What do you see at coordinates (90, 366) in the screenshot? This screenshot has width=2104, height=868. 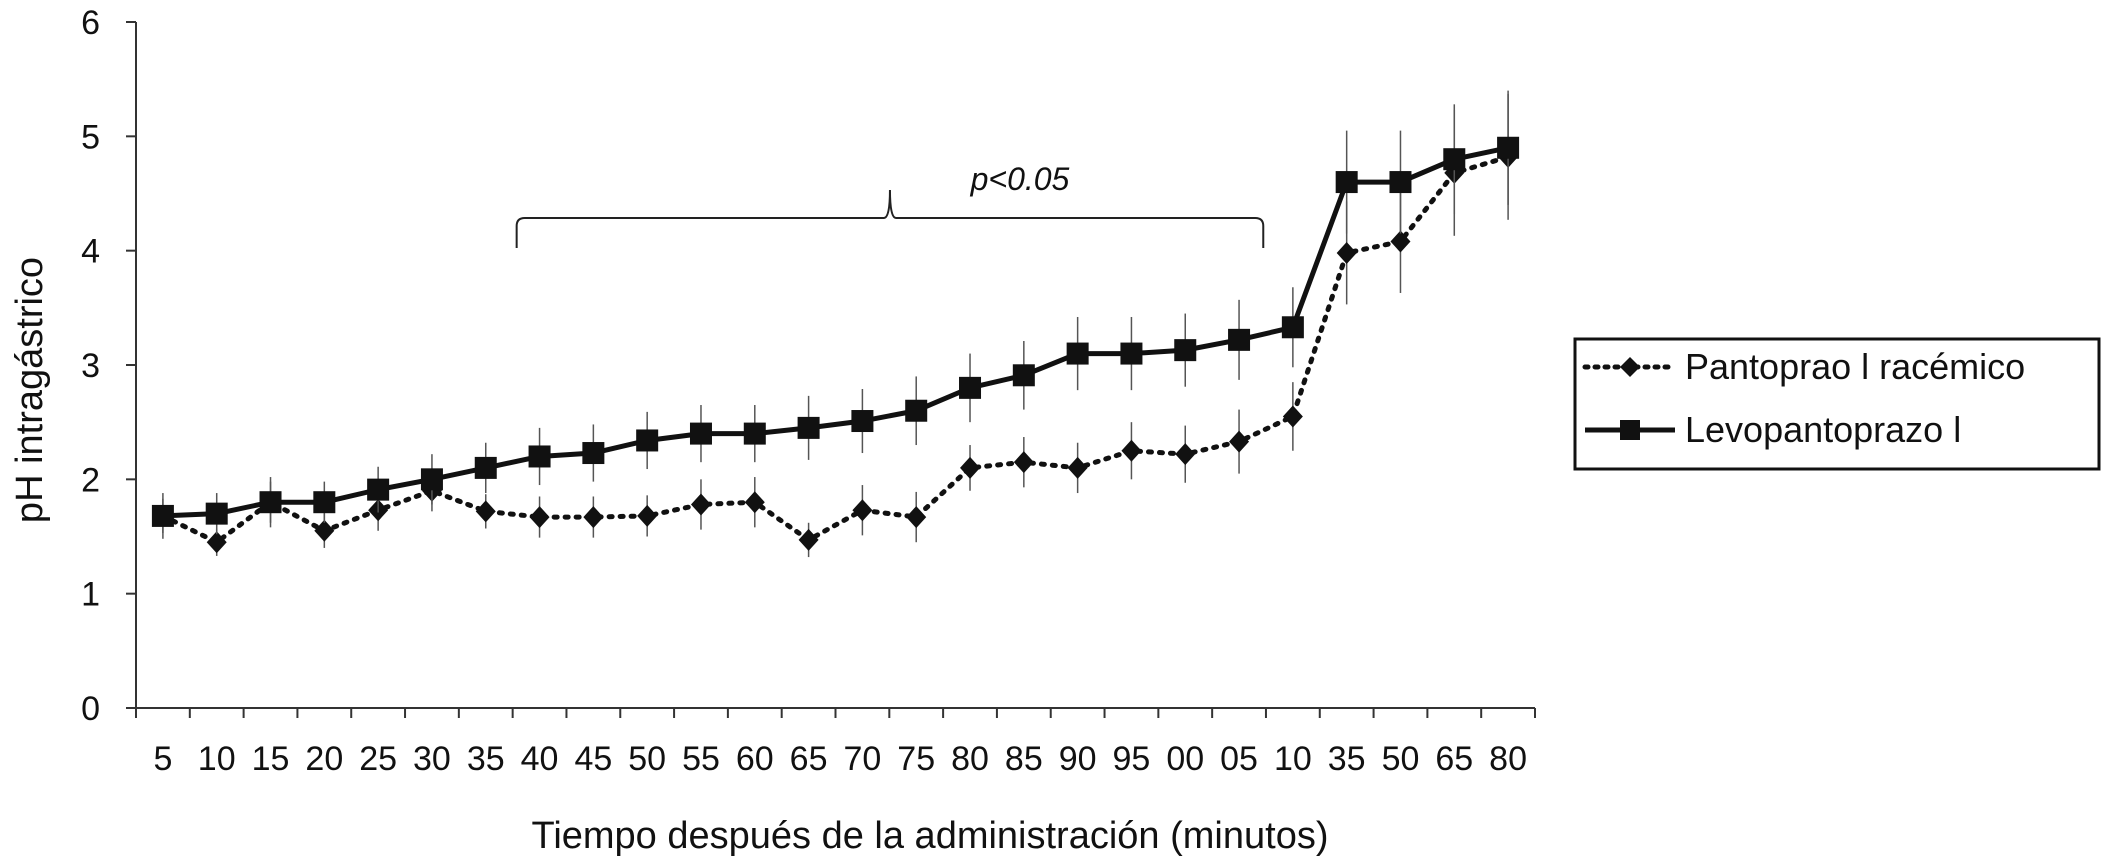 I see `y-tick-label: 3` at bounding box center [90, 366].